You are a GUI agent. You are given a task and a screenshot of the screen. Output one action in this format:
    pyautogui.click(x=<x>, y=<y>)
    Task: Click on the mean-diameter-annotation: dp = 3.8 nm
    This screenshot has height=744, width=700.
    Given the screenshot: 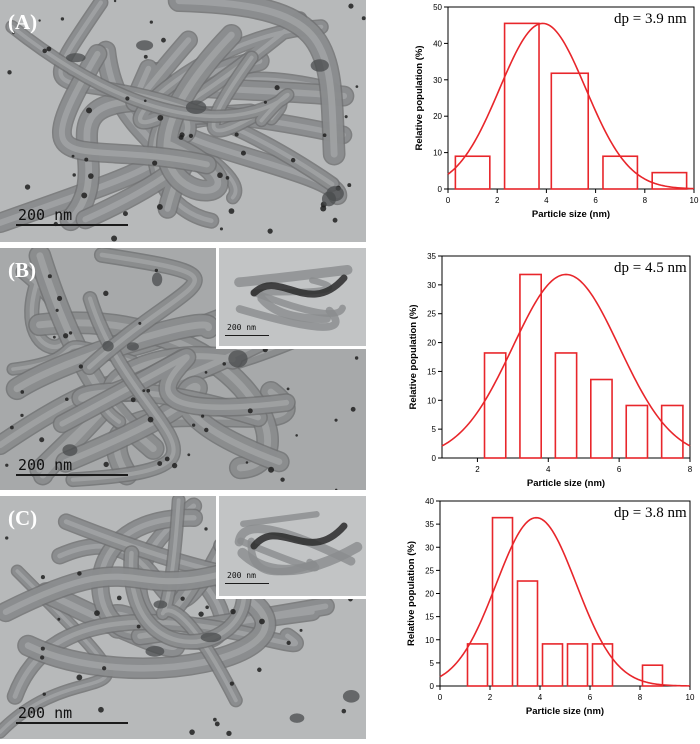 What is the action you would take?
    pyautogui.click(x=650, y=513)
    